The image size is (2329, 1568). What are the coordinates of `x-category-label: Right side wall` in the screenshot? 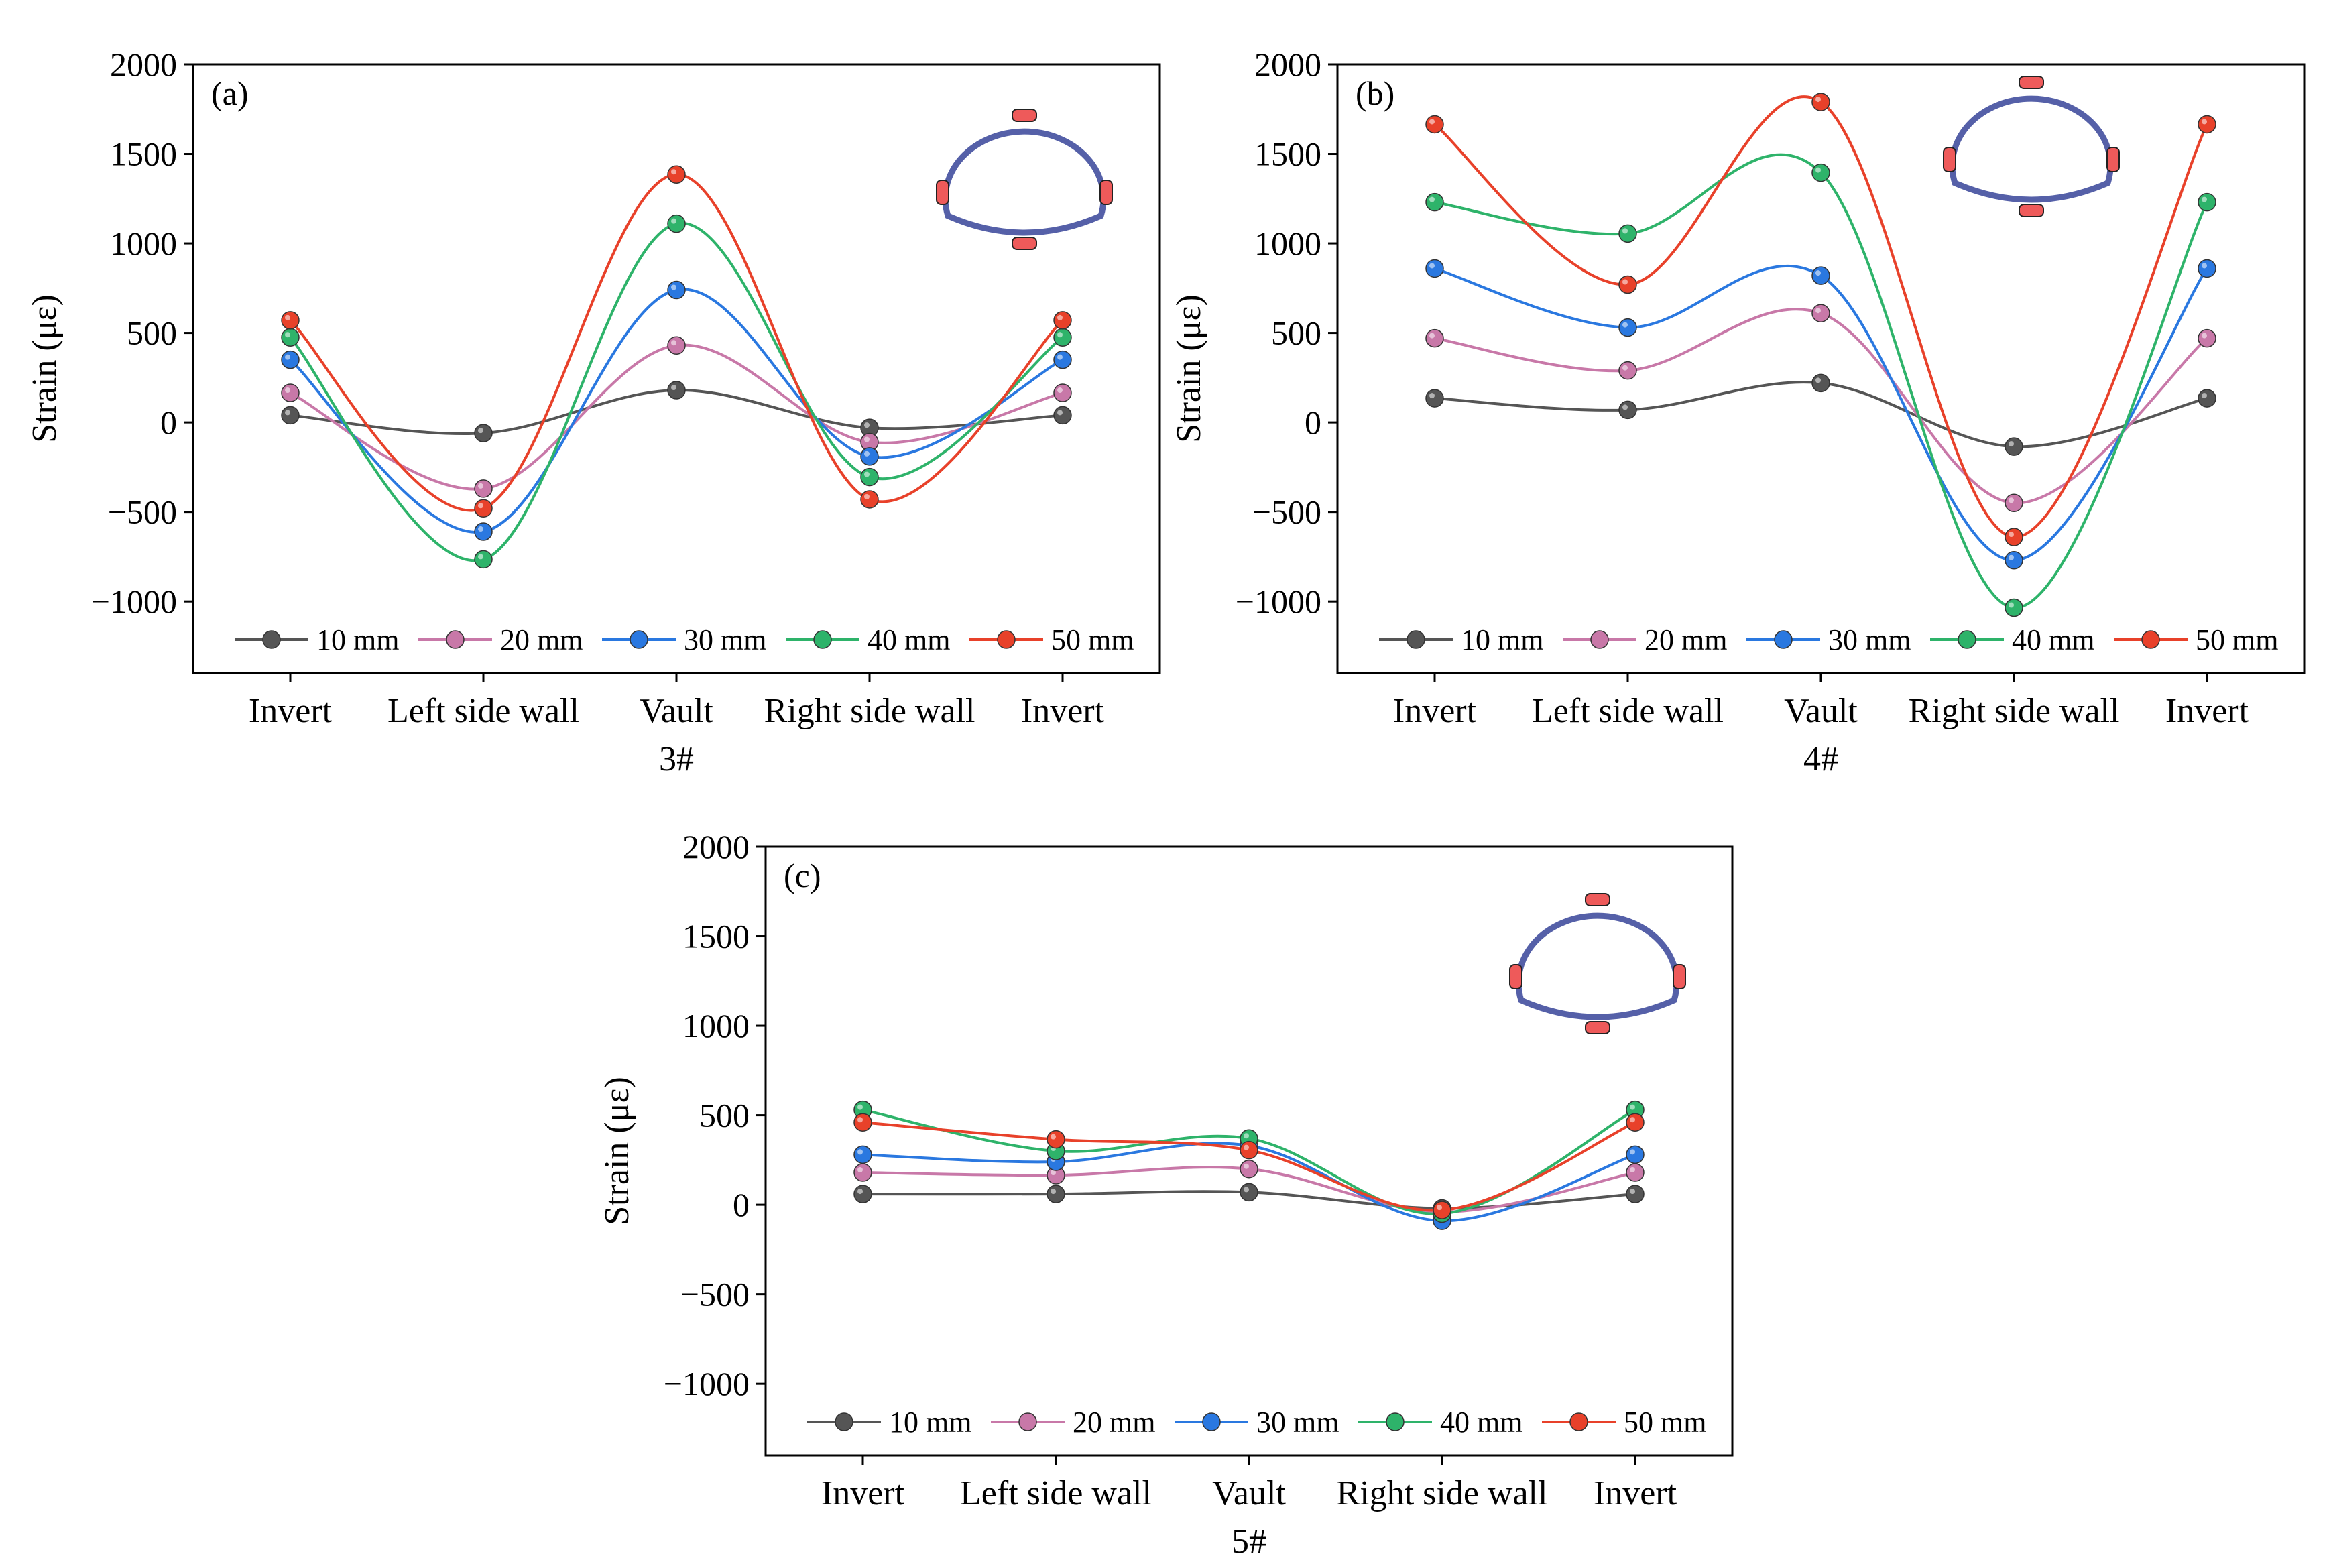 It's located at (1442, 1493).